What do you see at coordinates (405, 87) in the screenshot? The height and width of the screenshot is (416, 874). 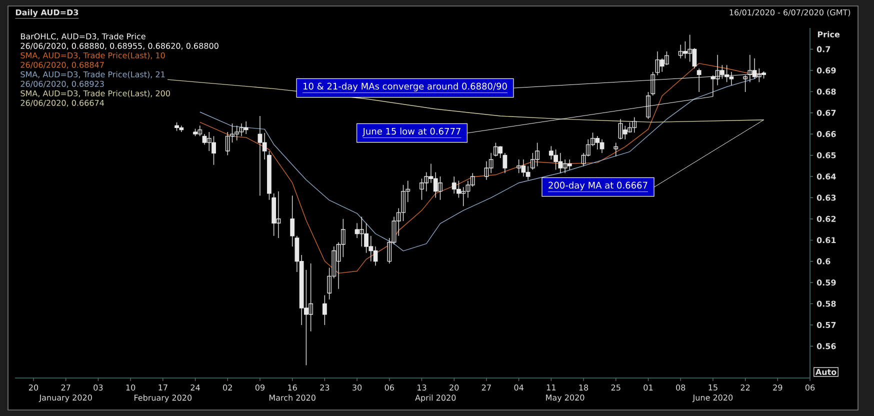 I see `annotation: 10 & 21-day MAs converge around 0.6880/90` at bounding box center [405, 87].